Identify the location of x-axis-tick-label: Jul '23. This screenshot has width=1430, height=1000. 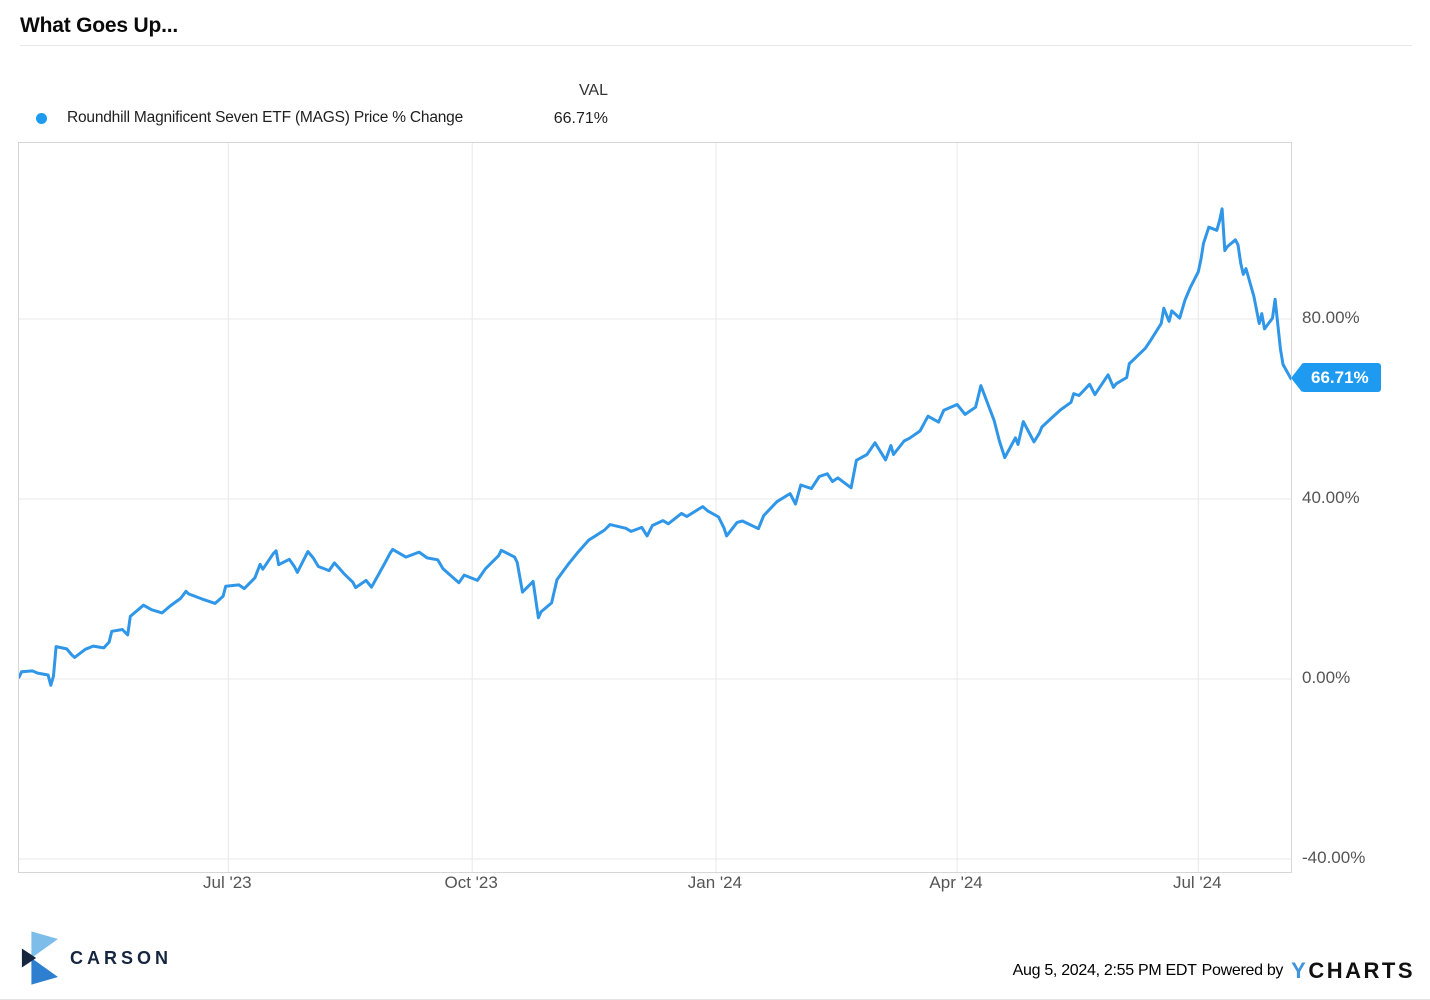
(227, 882).